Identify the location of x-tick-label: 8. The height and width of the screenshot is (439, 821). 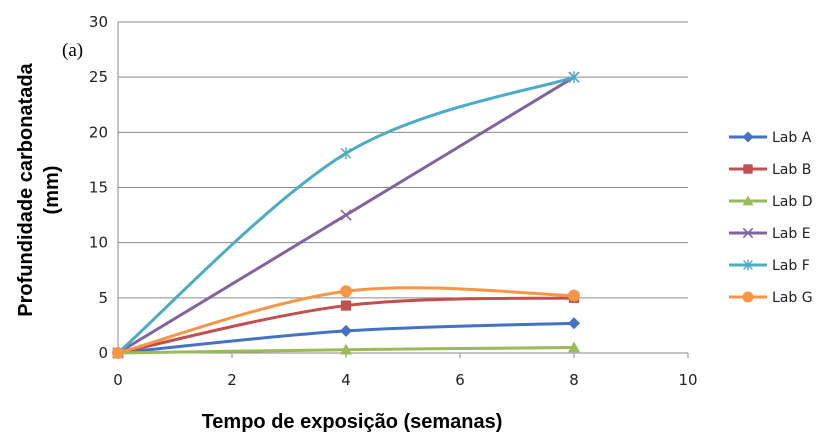
(574, 380).